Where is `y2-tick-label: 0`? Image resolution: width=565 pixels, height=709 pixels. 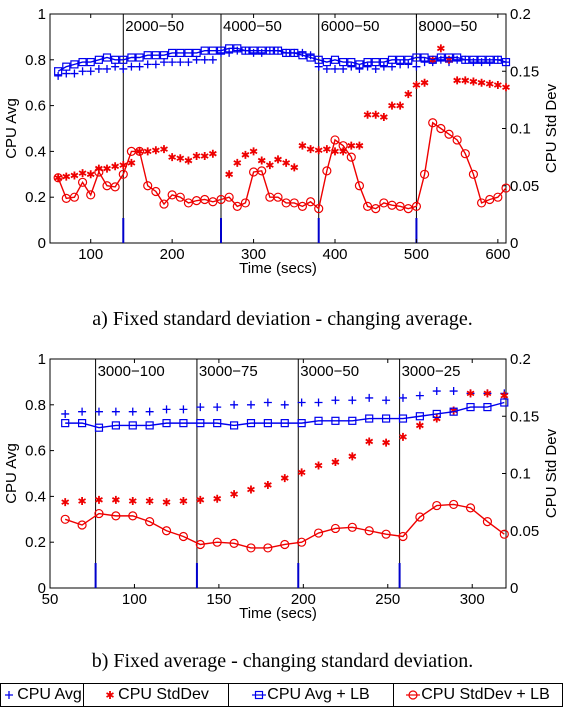
y2-tick-label: 0 is located at coordinates (514, 588).